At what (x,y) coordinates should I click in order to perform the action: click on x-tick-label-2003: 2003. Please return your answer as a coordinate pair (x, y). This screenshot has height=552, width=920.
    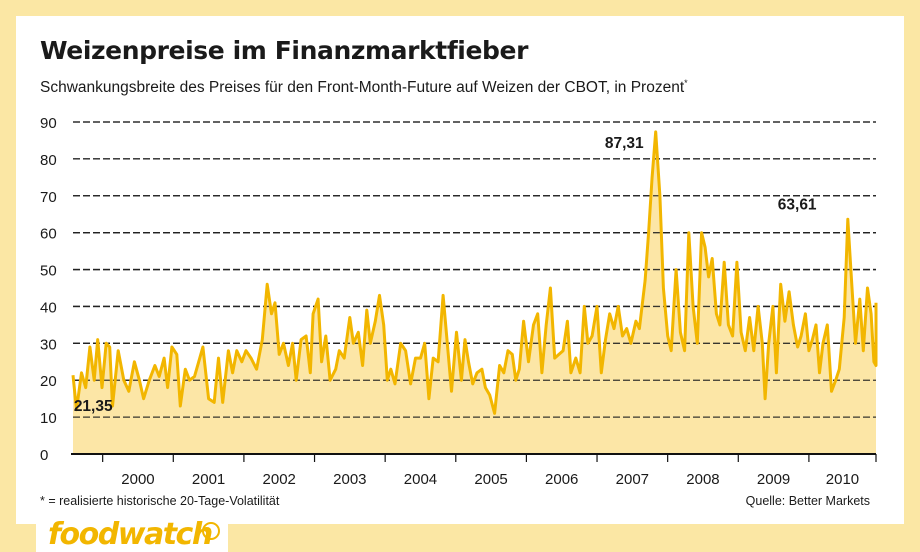
    Looking at the image, I should click on (349, 479).